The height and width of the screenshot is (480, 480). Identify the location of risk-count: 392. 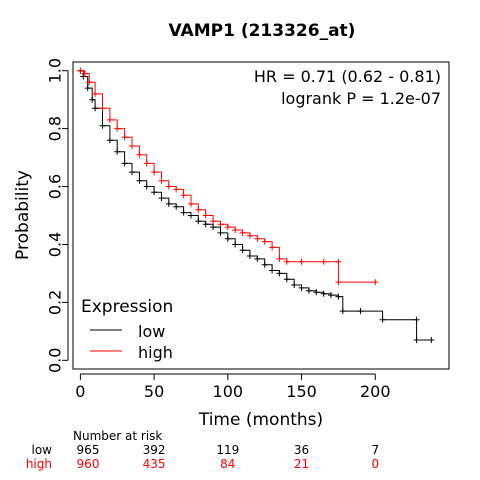
(154, 450).